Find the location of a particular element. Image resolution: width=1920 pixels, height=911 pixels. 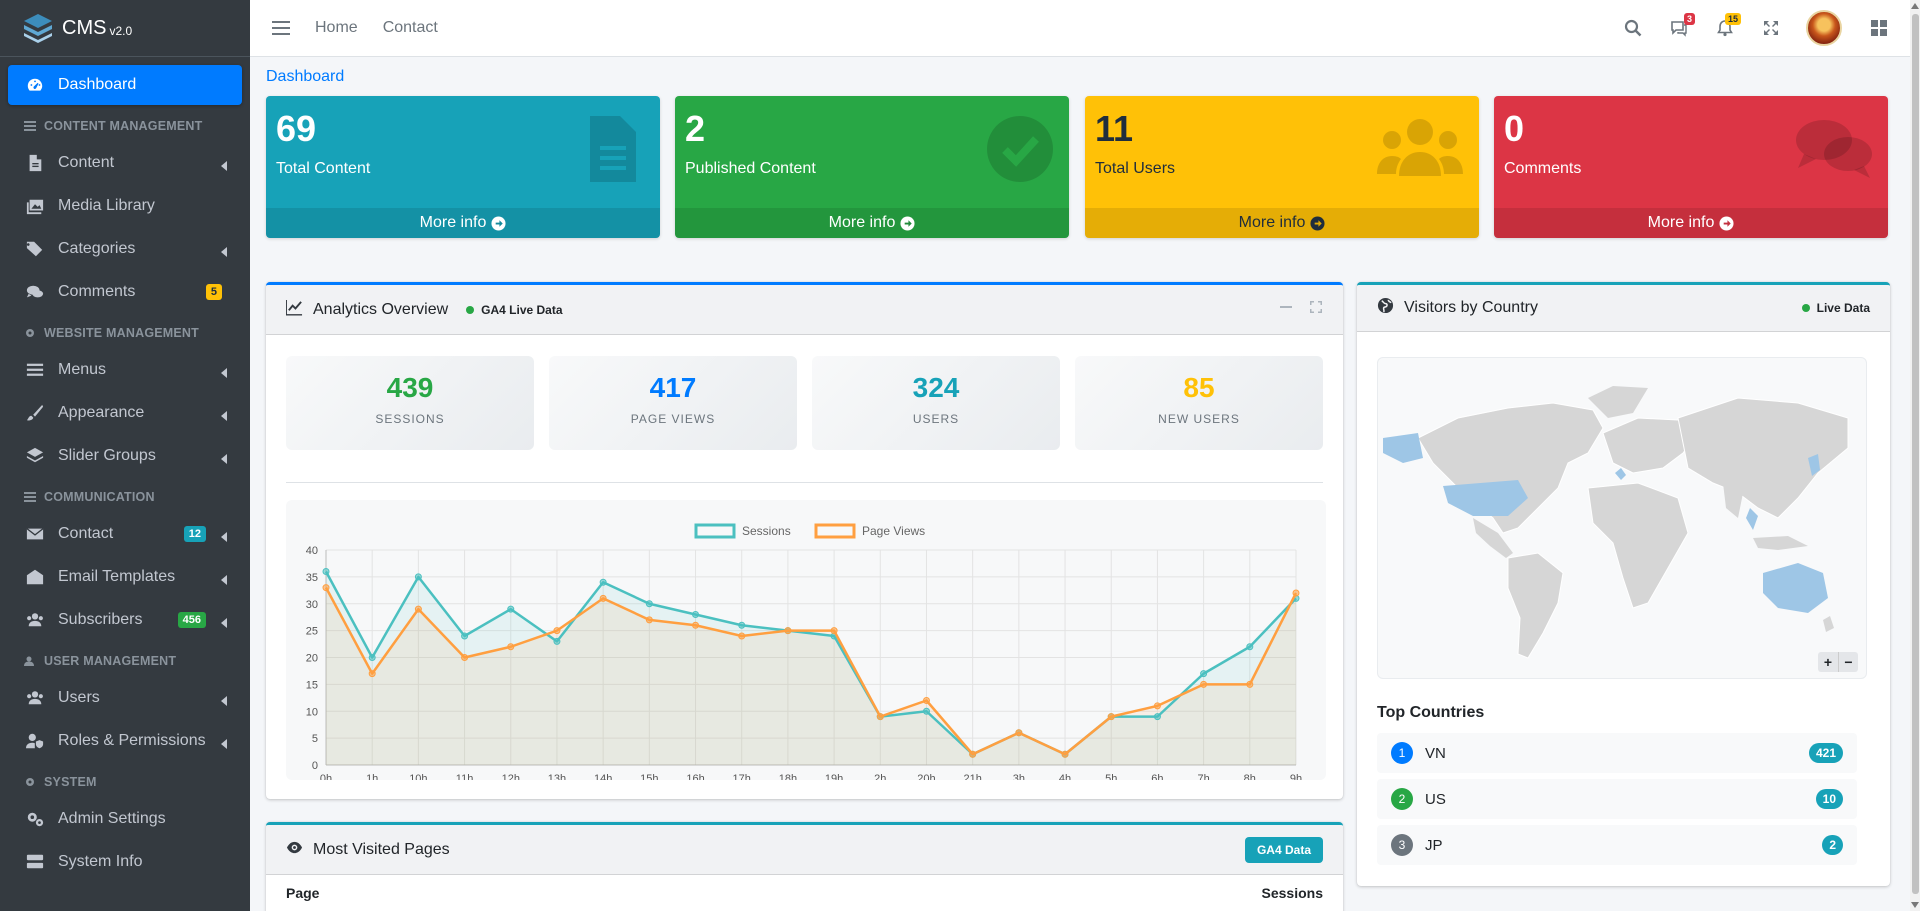

scroll-up-arrow-icon is located at coordinates (1915, 6).